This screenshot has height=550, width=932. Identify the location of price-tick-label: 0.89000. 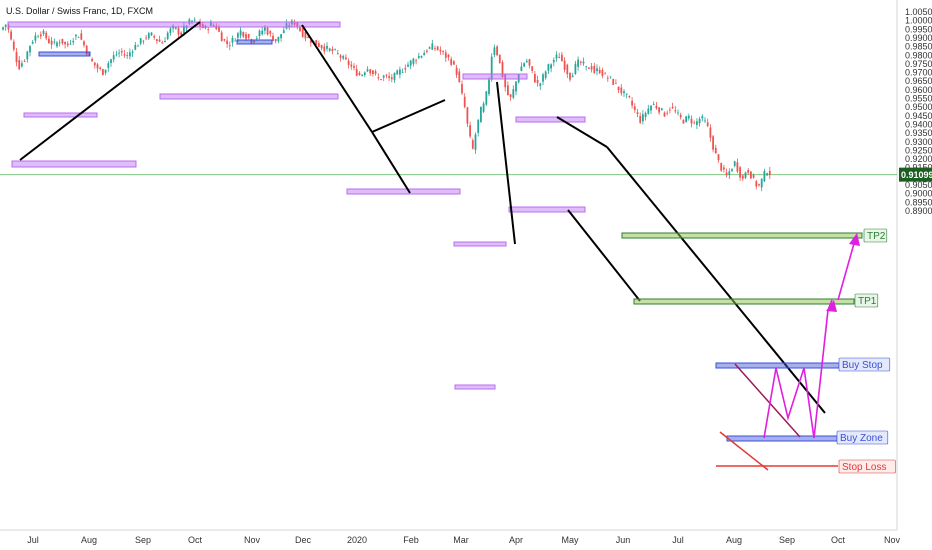
(918, 211).